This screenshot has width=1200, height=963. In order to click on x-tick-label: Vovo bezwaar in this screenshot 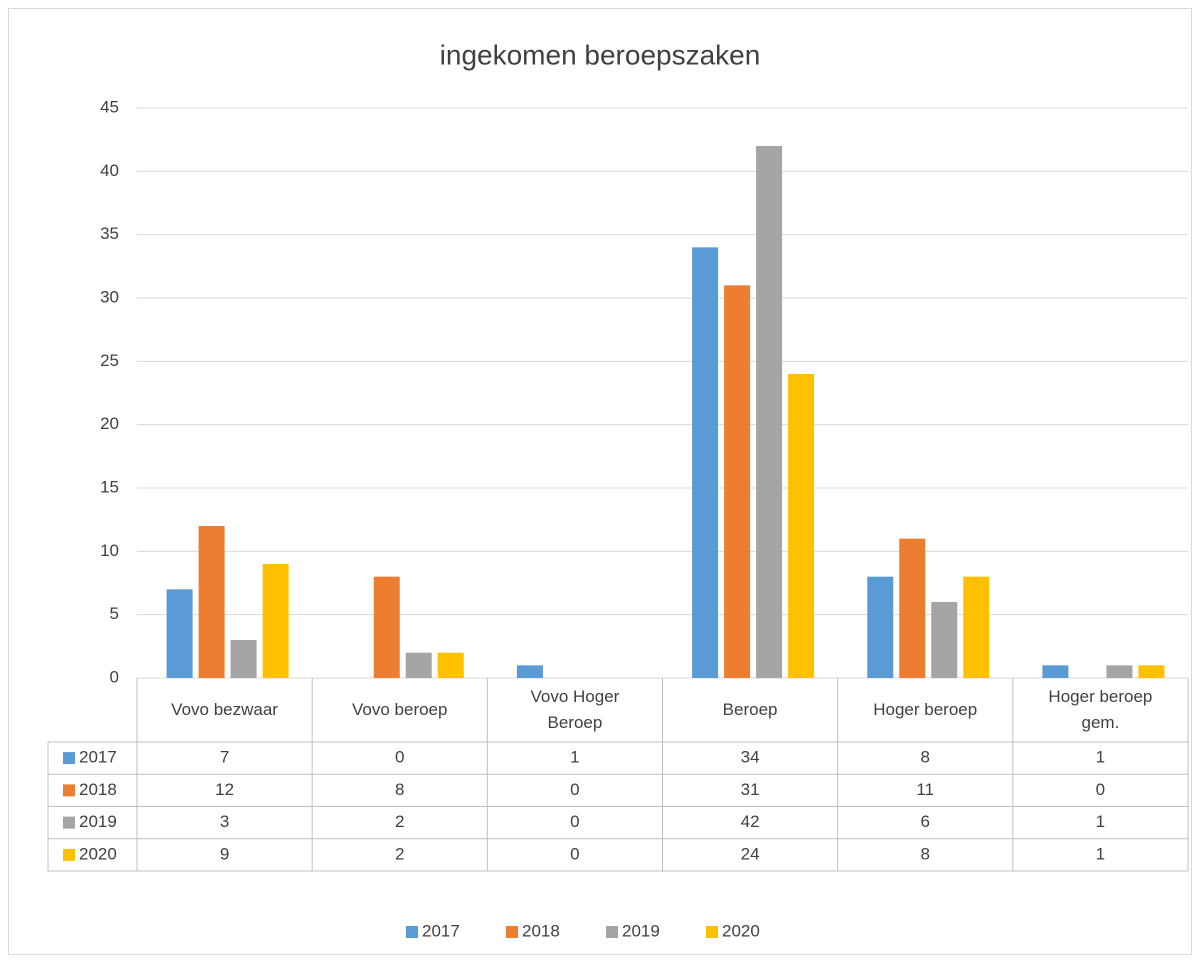, I will do `click(224, 709)`.